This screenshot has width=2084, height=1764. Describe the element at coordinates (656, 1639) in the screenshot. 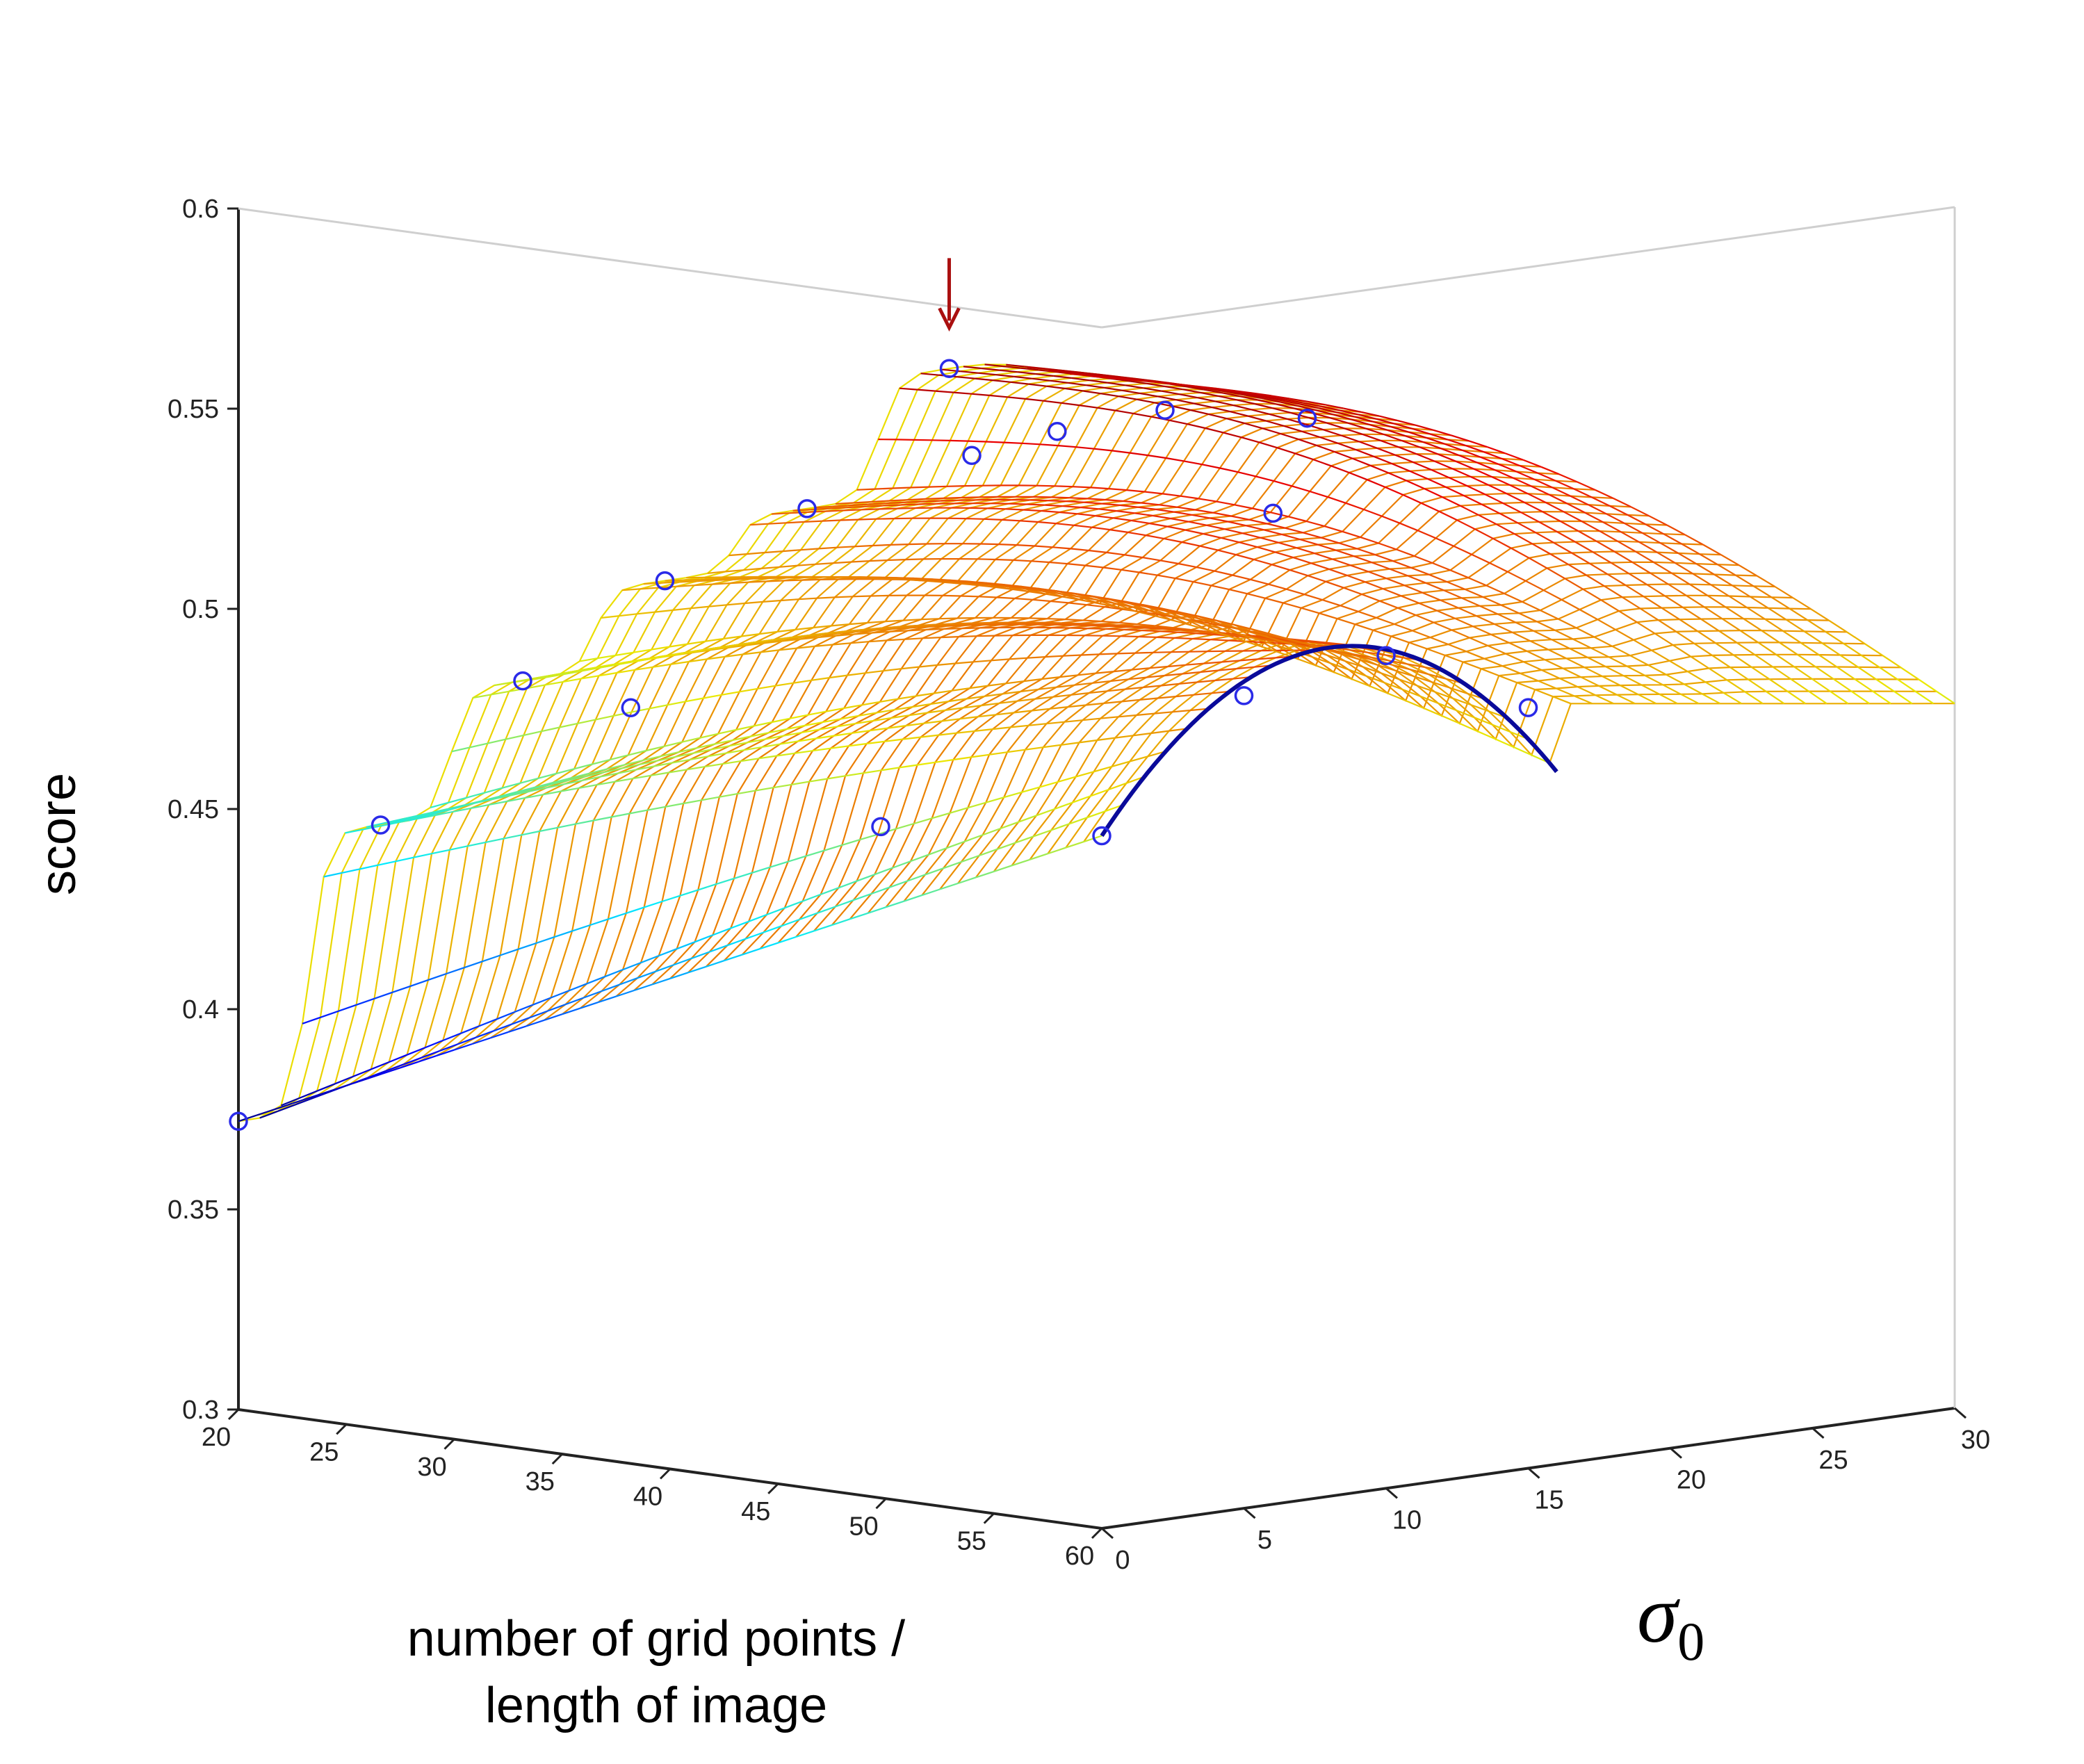

I see `x-axis-title-line-1: number of grid points /` at that location.